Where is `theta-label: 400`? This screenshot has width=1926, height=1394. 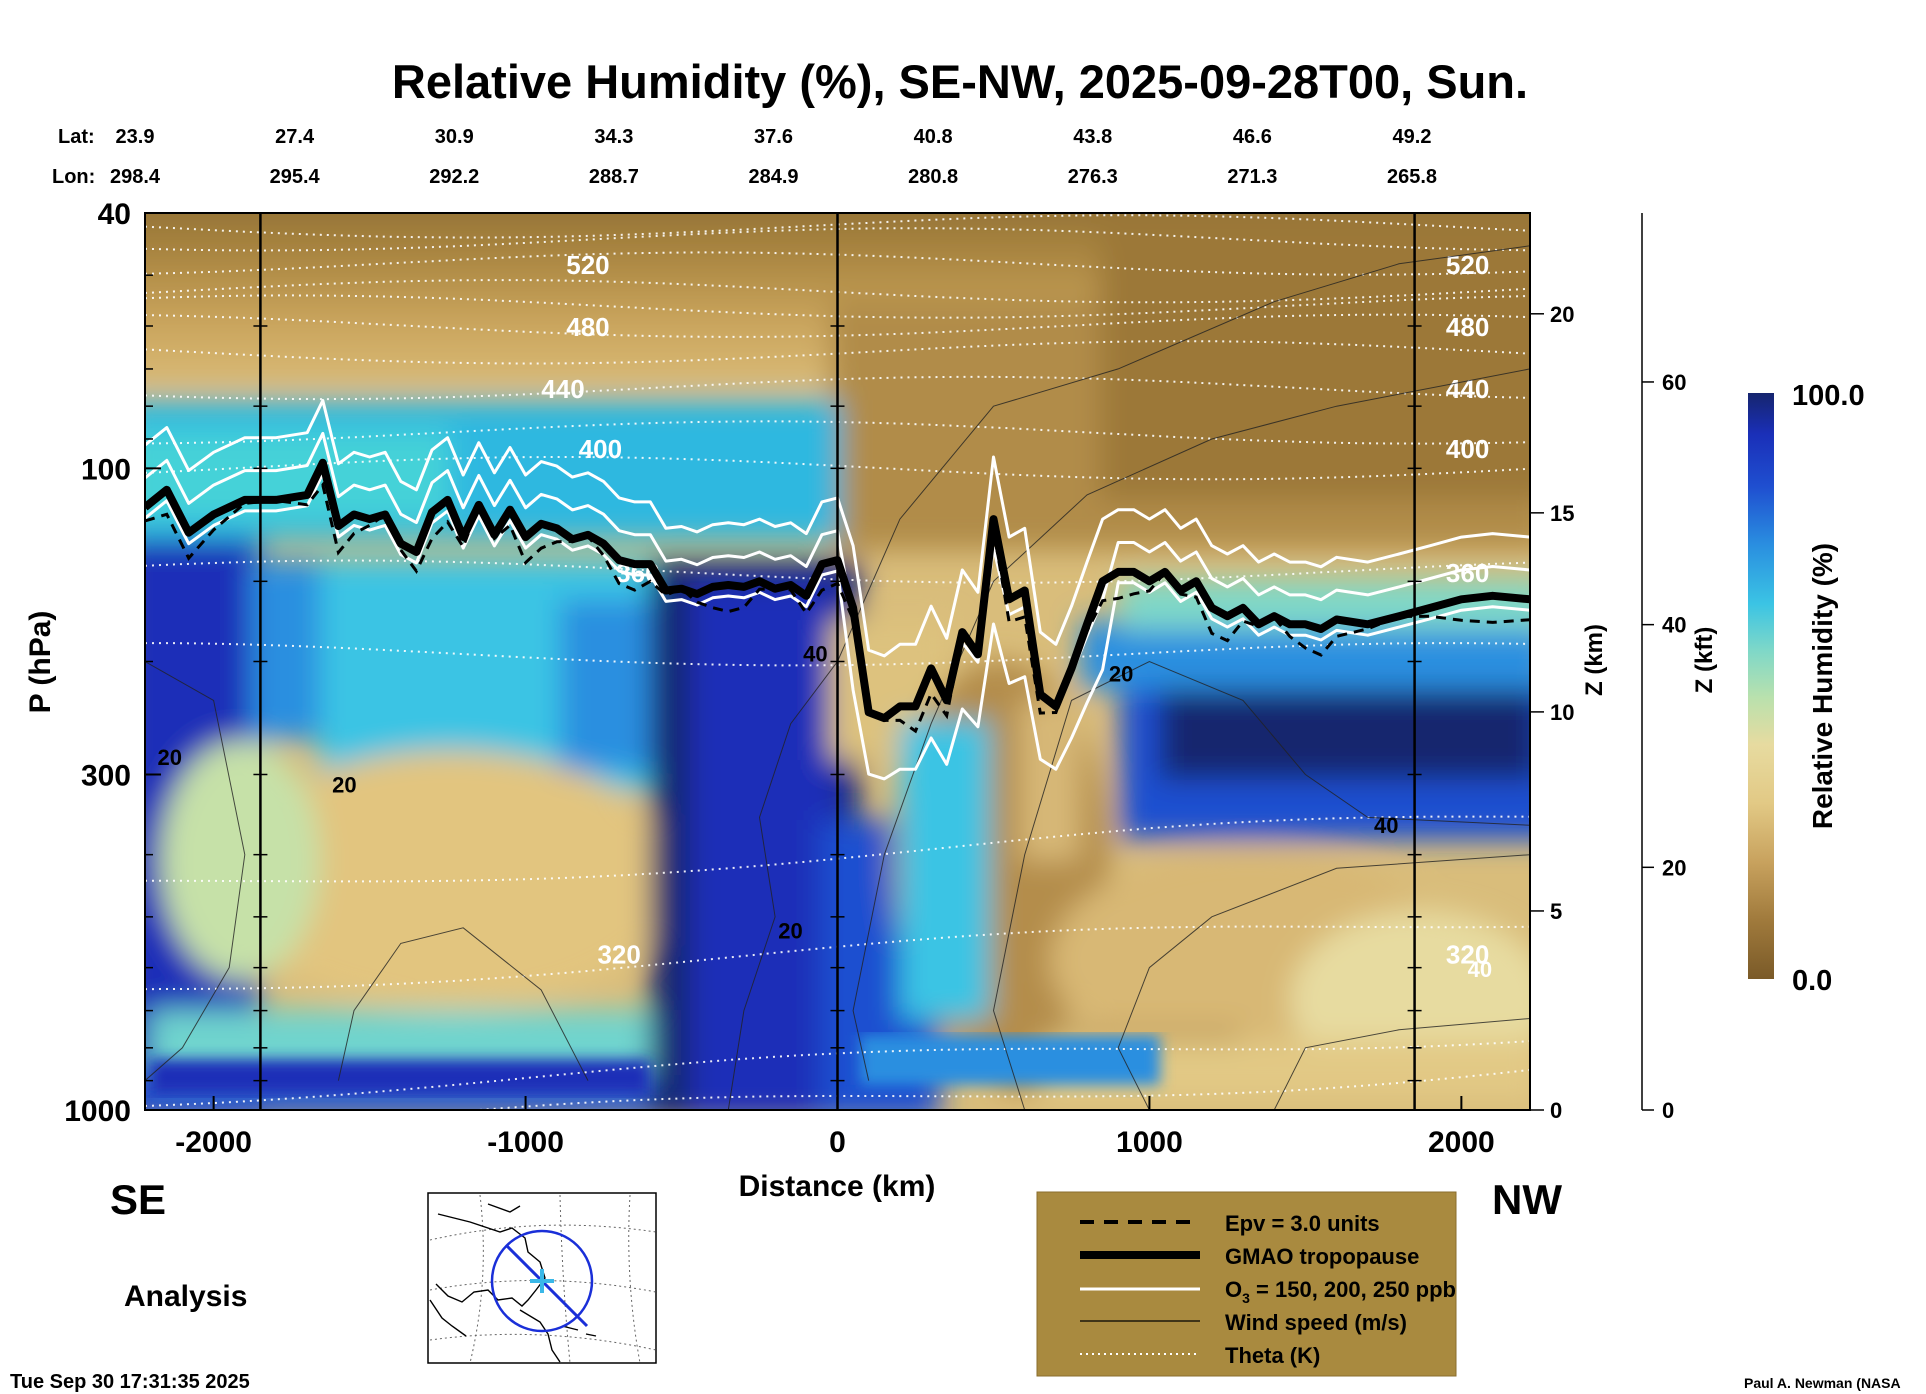 theta-label: 400 is located at coordinates (600, 449).